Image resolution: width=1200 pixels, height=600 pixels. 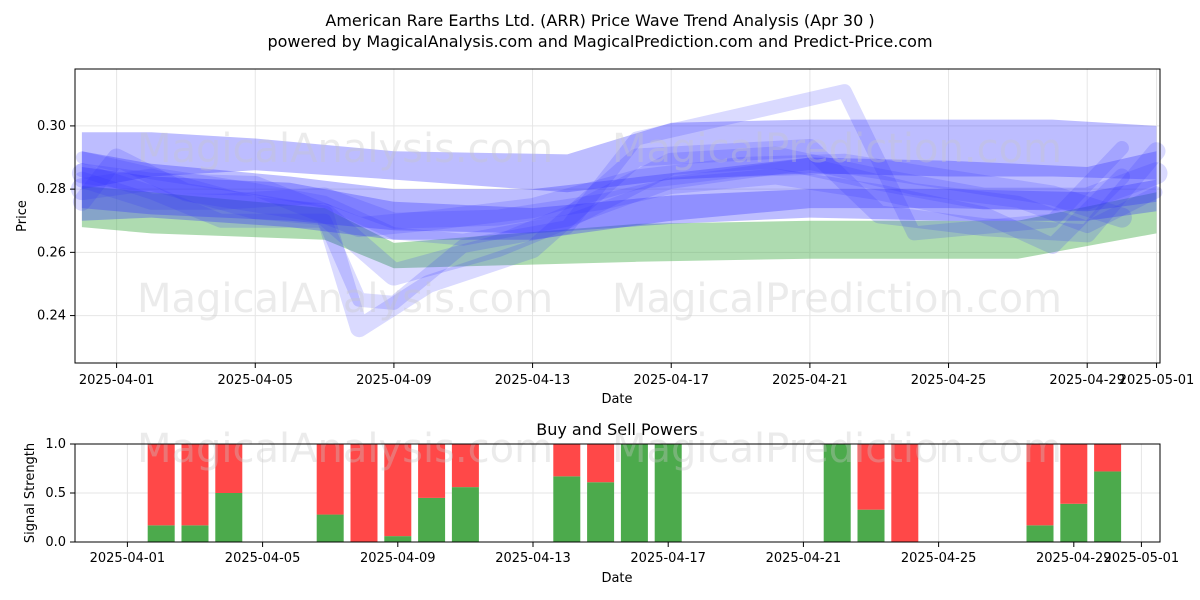 I want to click on price-x-axis-label: Date, so click(x=616, y=399).